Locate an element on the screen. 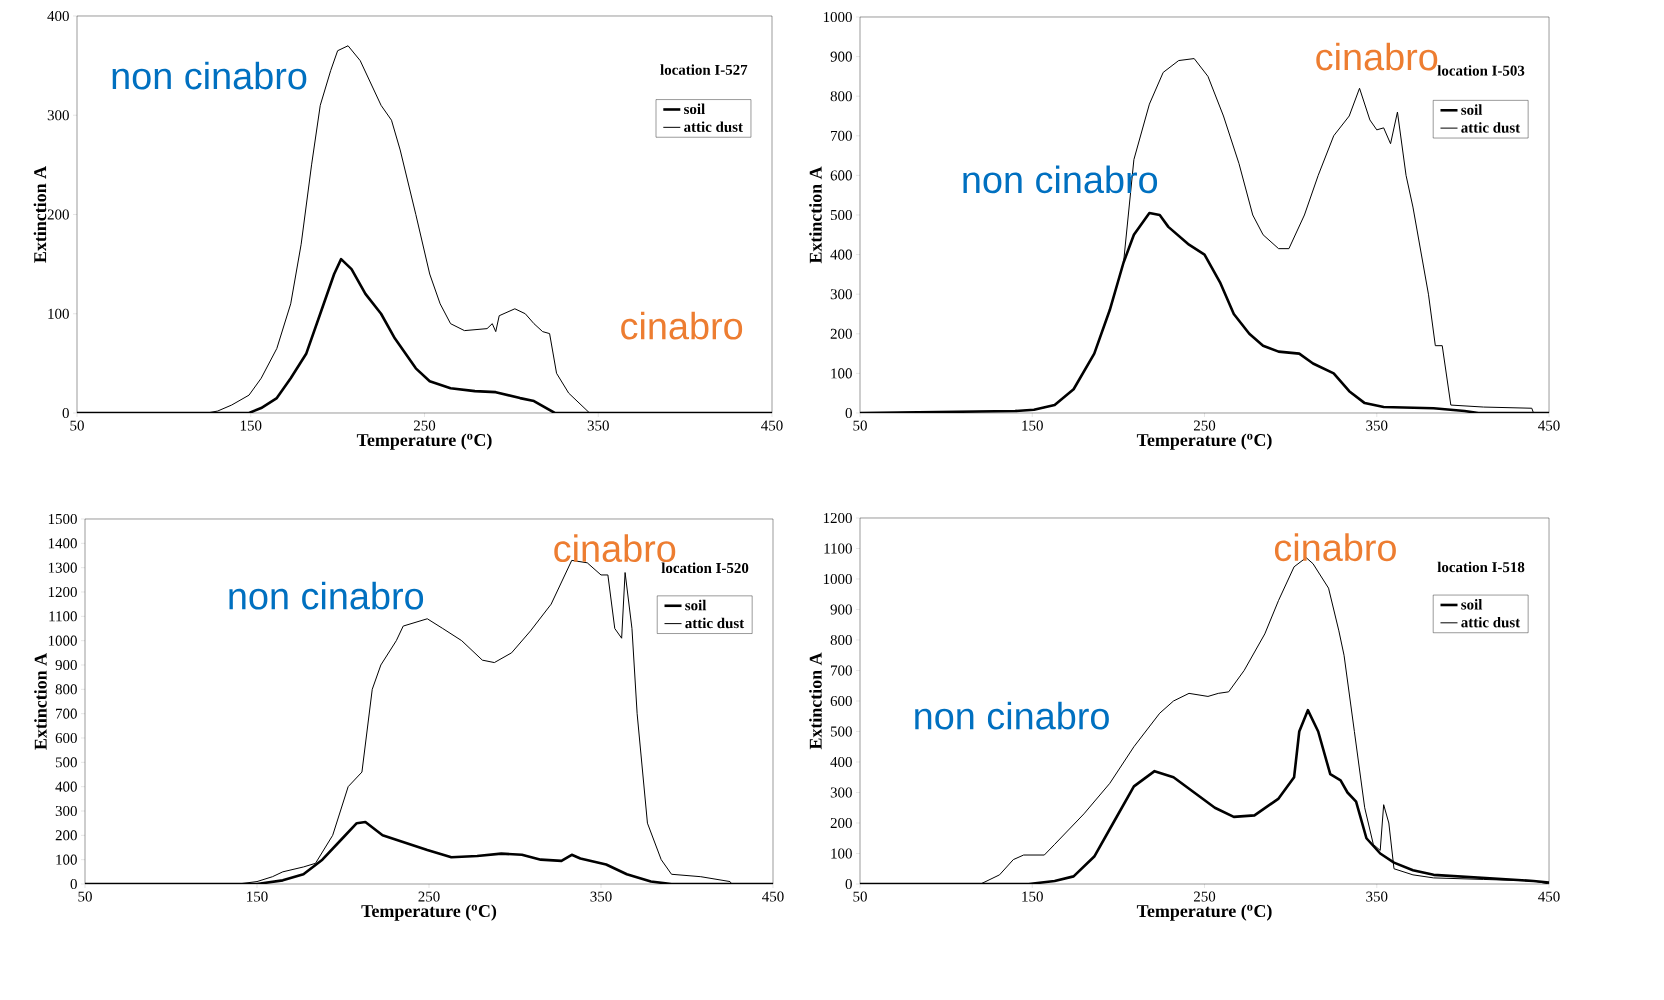  y-tick-label: 1500 is located at coordinates (62, 519).